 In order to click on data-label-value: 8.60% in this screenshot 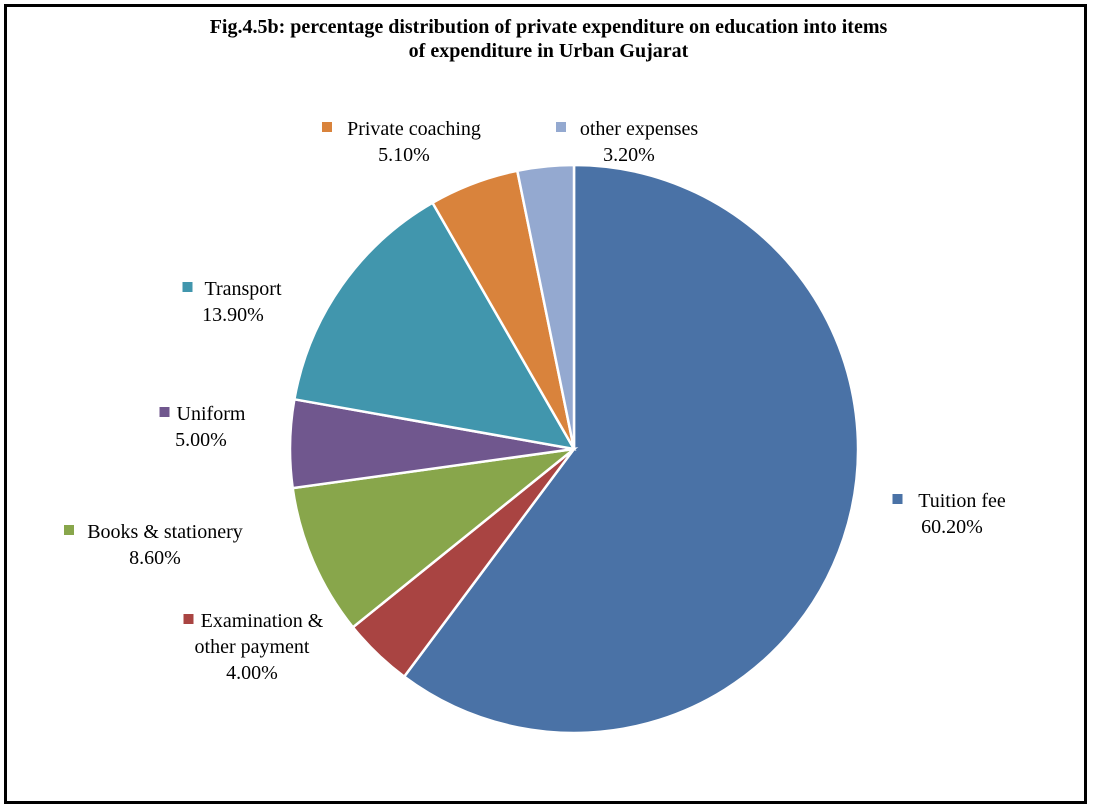, I will do `click(155, 558)`.